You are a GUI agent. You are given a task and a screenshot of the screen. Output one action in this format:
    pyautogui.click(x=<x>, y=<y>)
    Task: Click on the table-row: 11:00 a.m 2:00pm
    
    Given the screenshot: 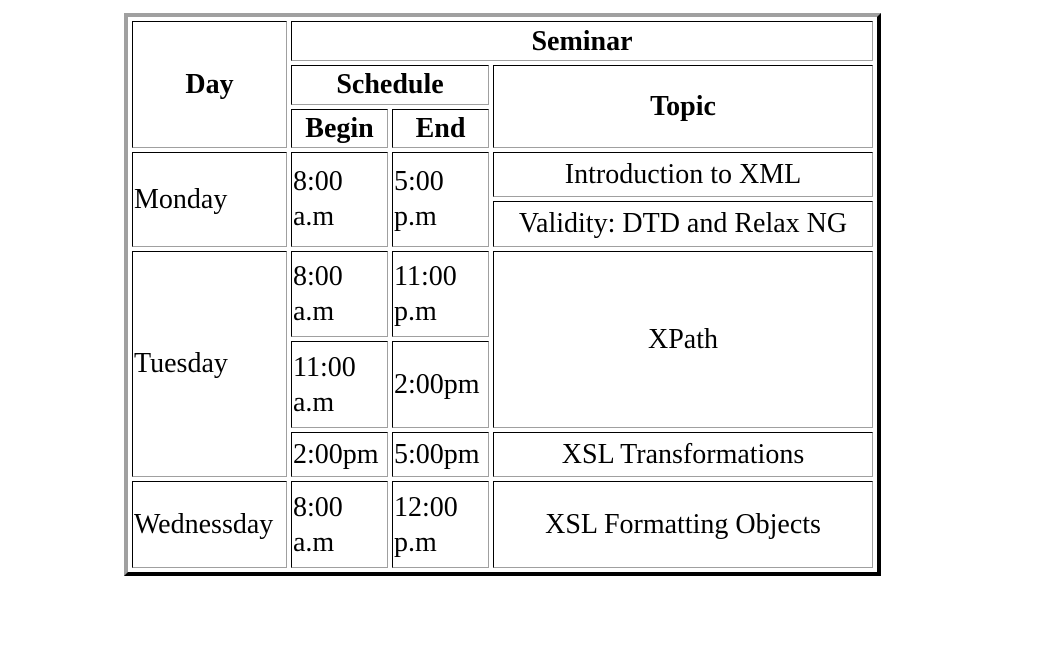 What is the action you would take?
    pyautogui.click(x=502, y=384)
    